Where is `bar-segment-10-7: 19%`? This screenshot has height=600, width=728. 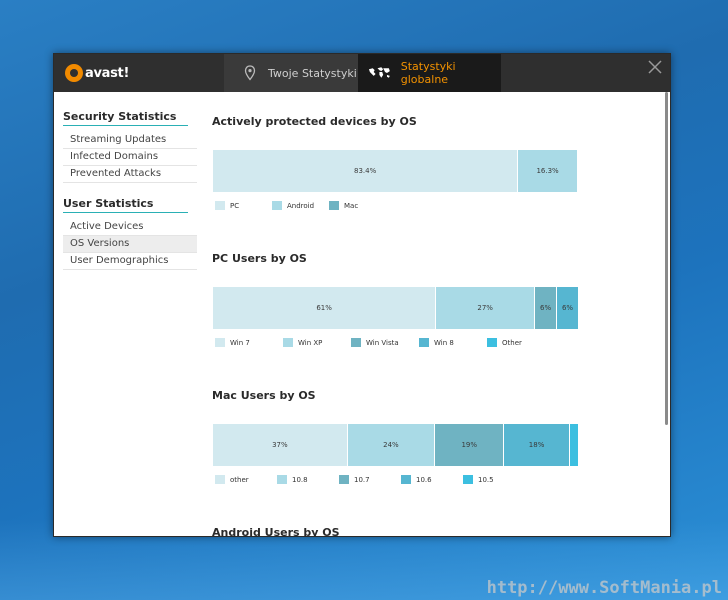 bar-segment-10-7: 19% is located at coordinates (470, 445).